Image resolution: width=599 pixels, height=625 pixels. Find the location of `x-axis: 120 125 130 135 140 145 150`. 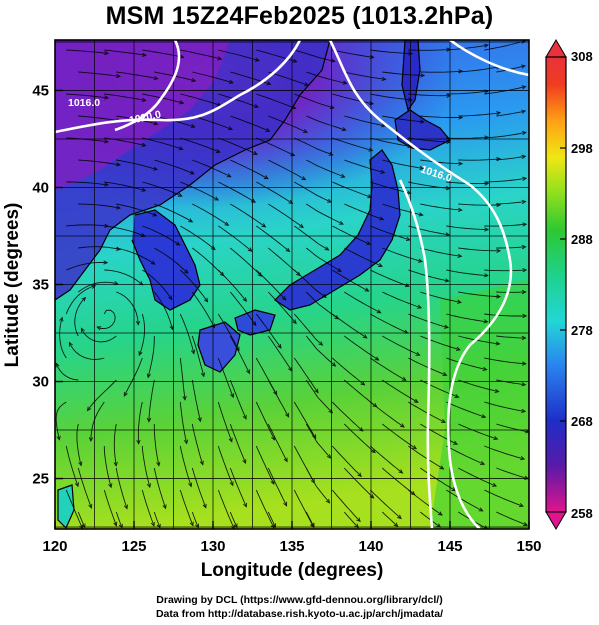

x-axis: 120 125 130 135 140 145 150 is located at coordinates (292, 538).